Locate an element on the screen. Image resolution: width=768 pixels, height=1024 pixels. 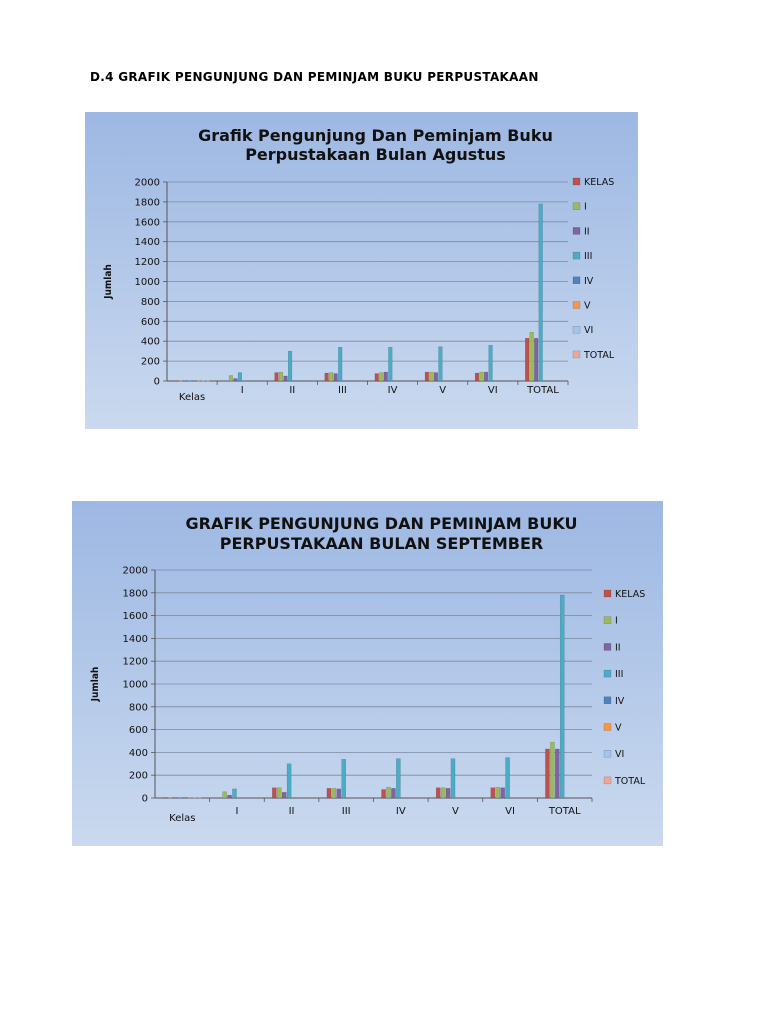
y-tick-label: 0 is located at coordinates (145, 799).